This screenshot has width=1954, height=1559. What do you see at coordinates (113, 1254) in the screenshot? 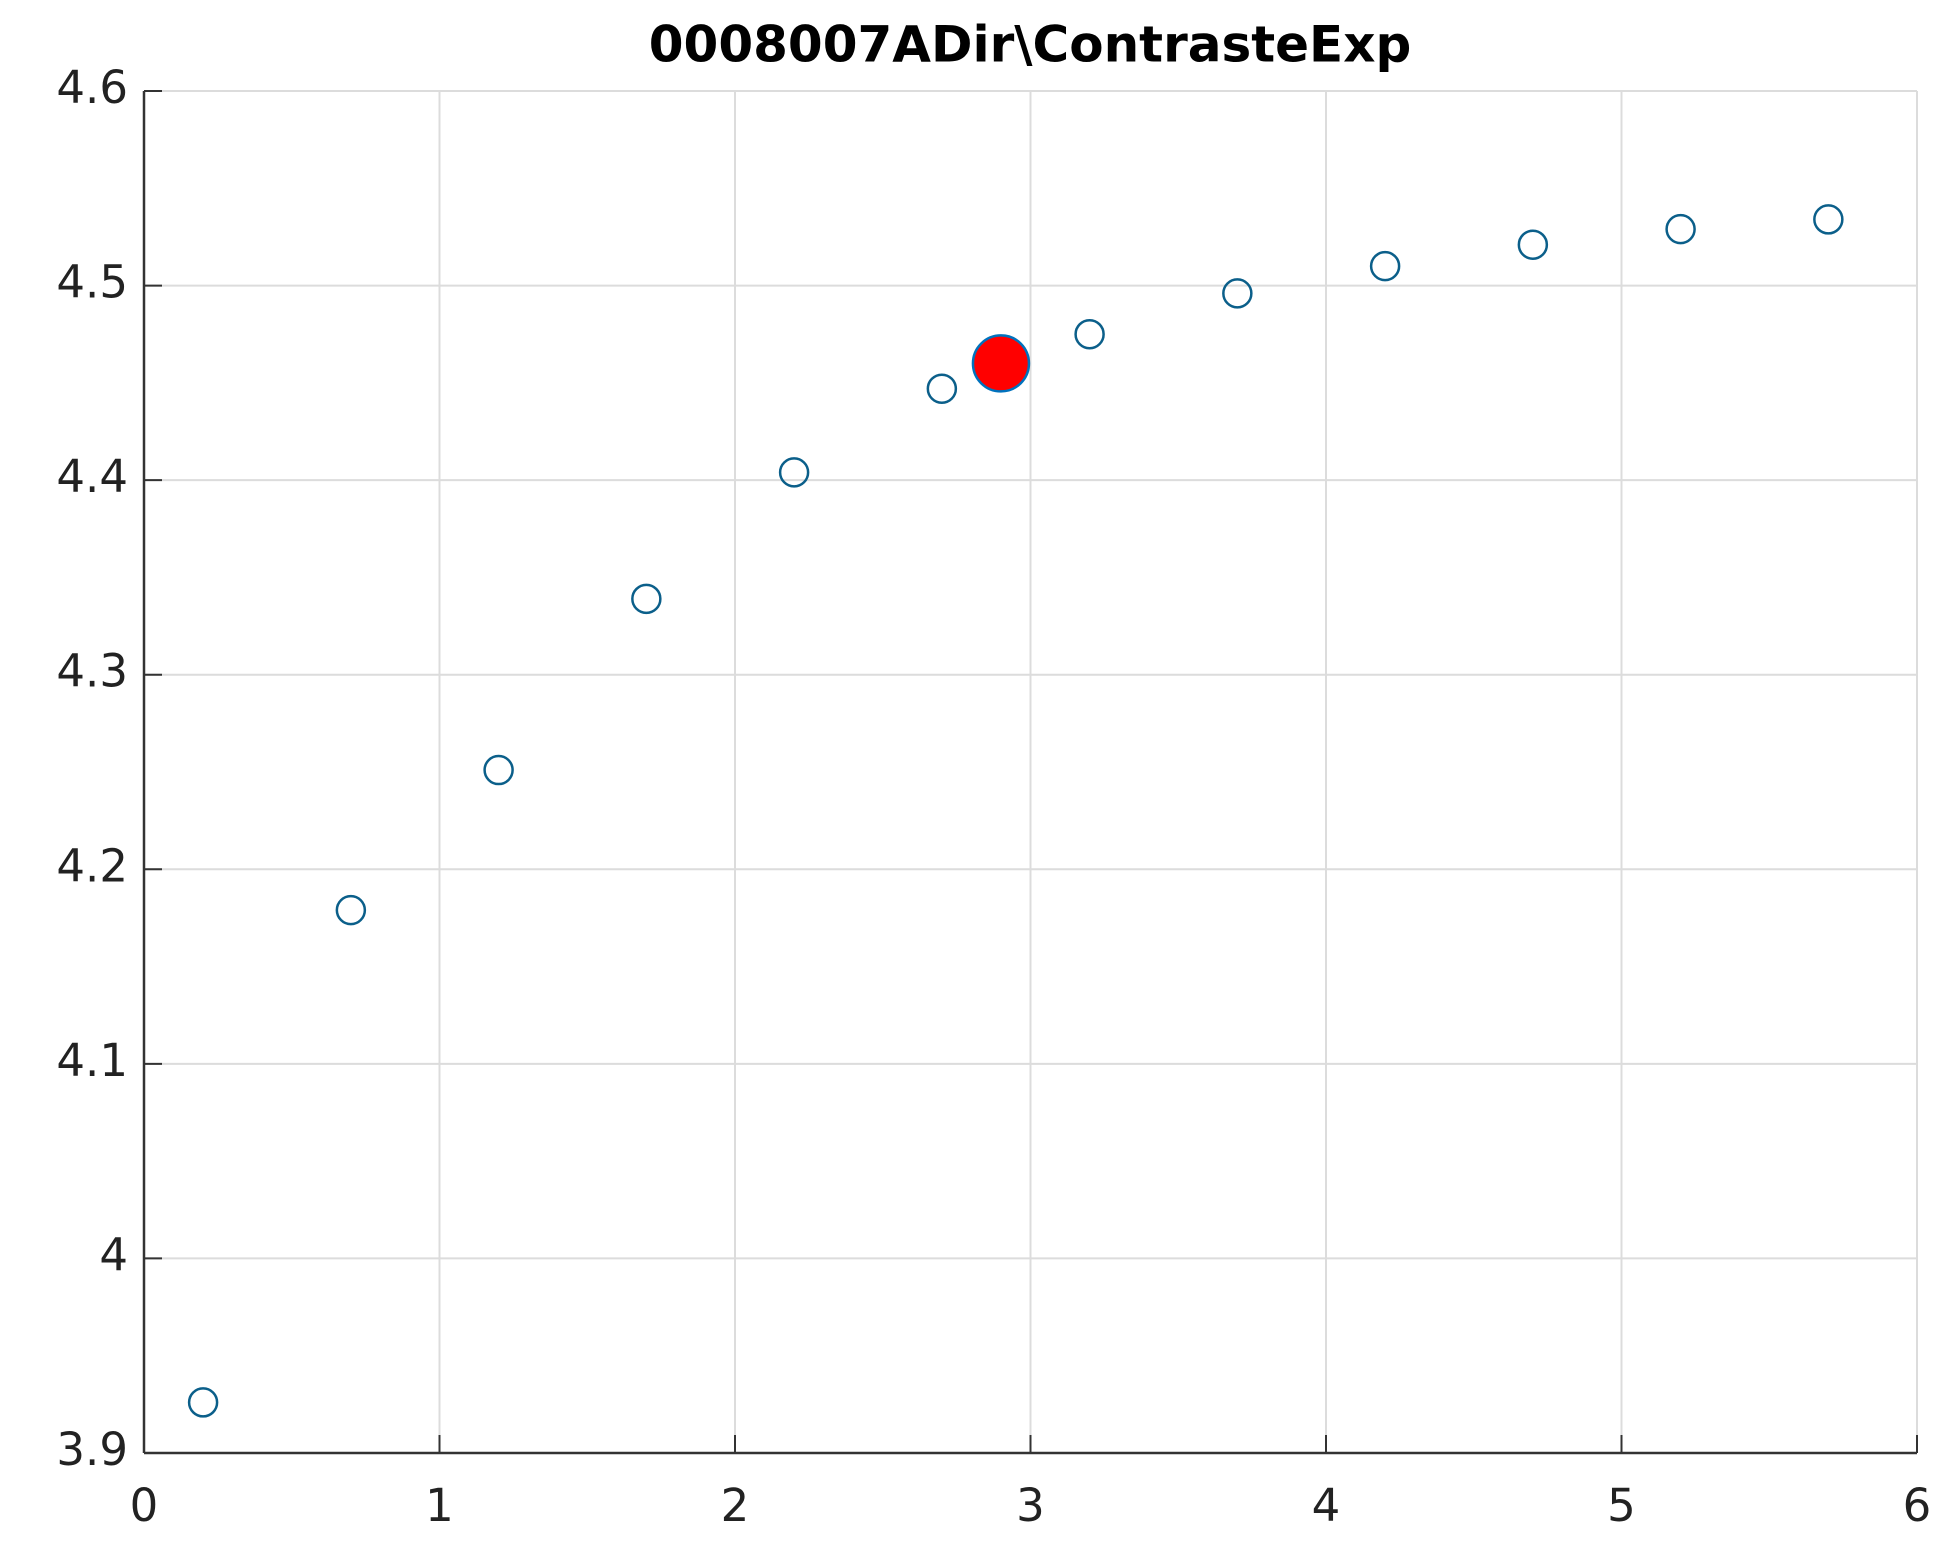
I see `y-tick-label: 4` at bounding box center [113, 1254].